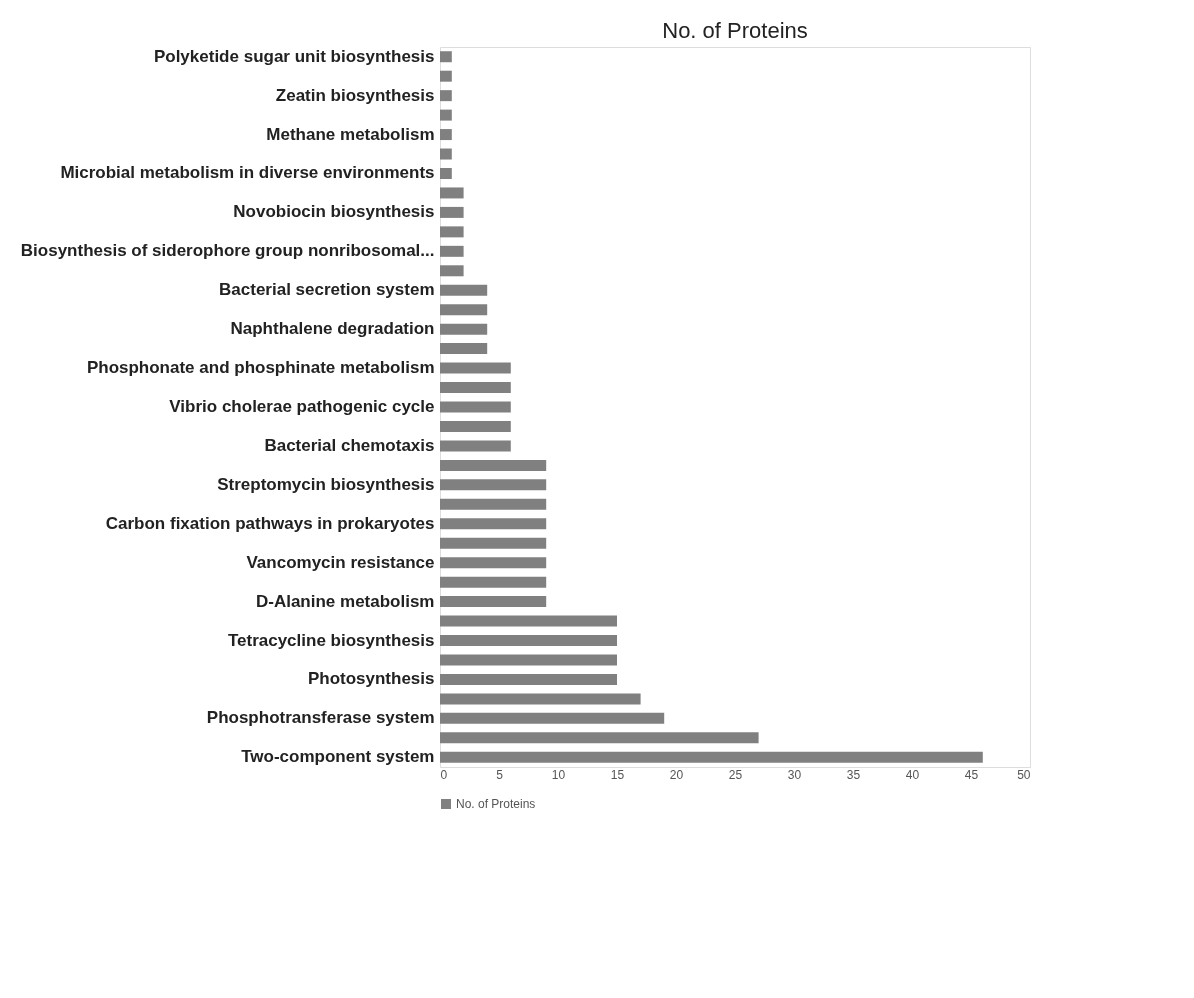  Describe the element at coordinates (794, 774) in the screenshot. I see `x-tick-label: 30` at that location.